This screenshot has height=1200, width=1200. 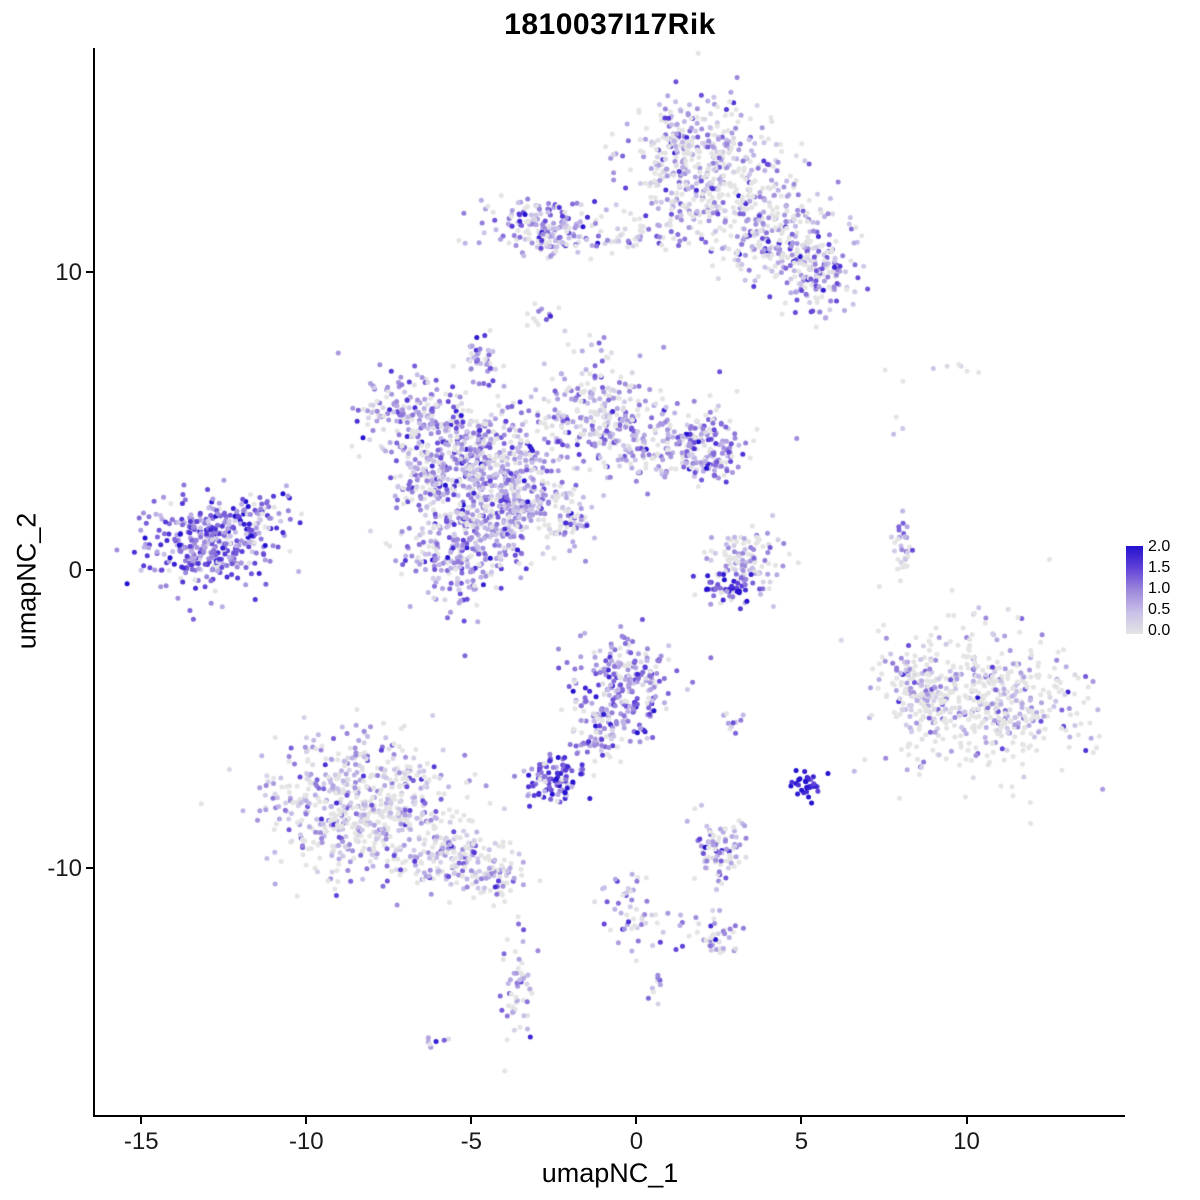 I want to click on legend-tick-label: 2.0, so click(x=1159, y=546).